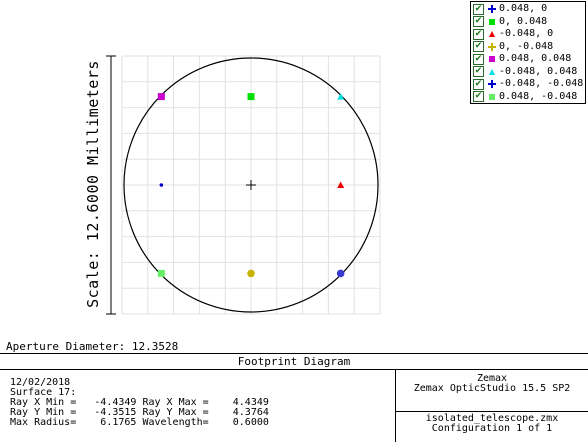 Image resolution: width=588 pixels, height=442 pixels. What do you see at coordinates (541, 84) in the screenshot?
I see `legend-label: -0.048, -0.048` at bounding box center [541, 84].